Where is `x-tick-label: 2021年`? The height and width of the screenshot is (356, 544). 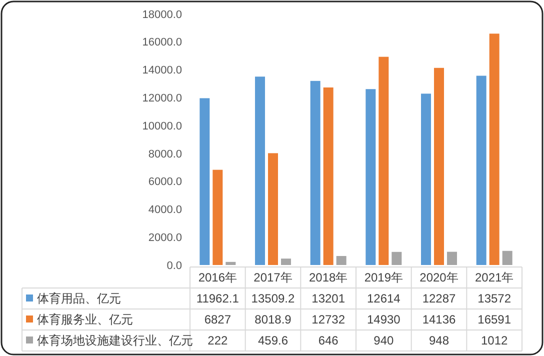
x-tick-label: 2021年 is located at coordinates (494, 277).